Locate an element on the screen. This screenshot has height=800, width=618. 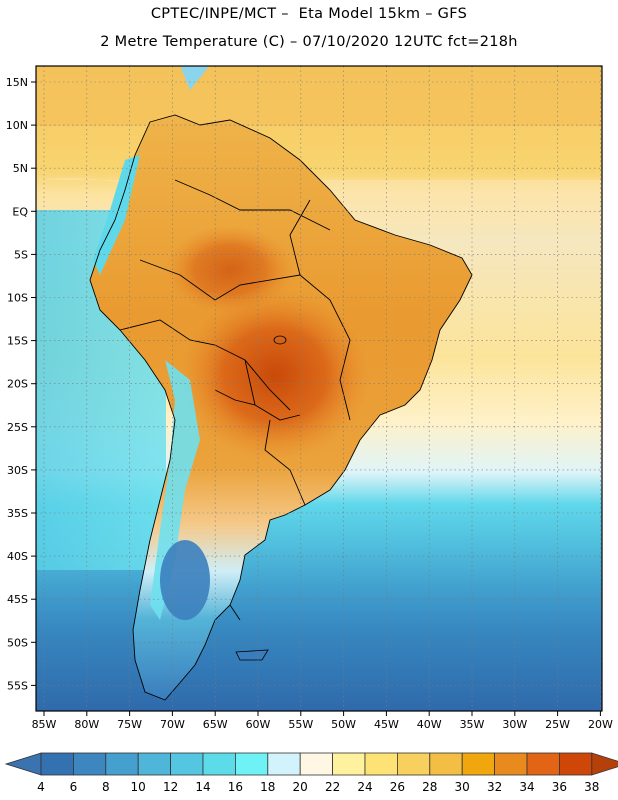
colorbar-high-arrow is located at coordinates (604, 764).